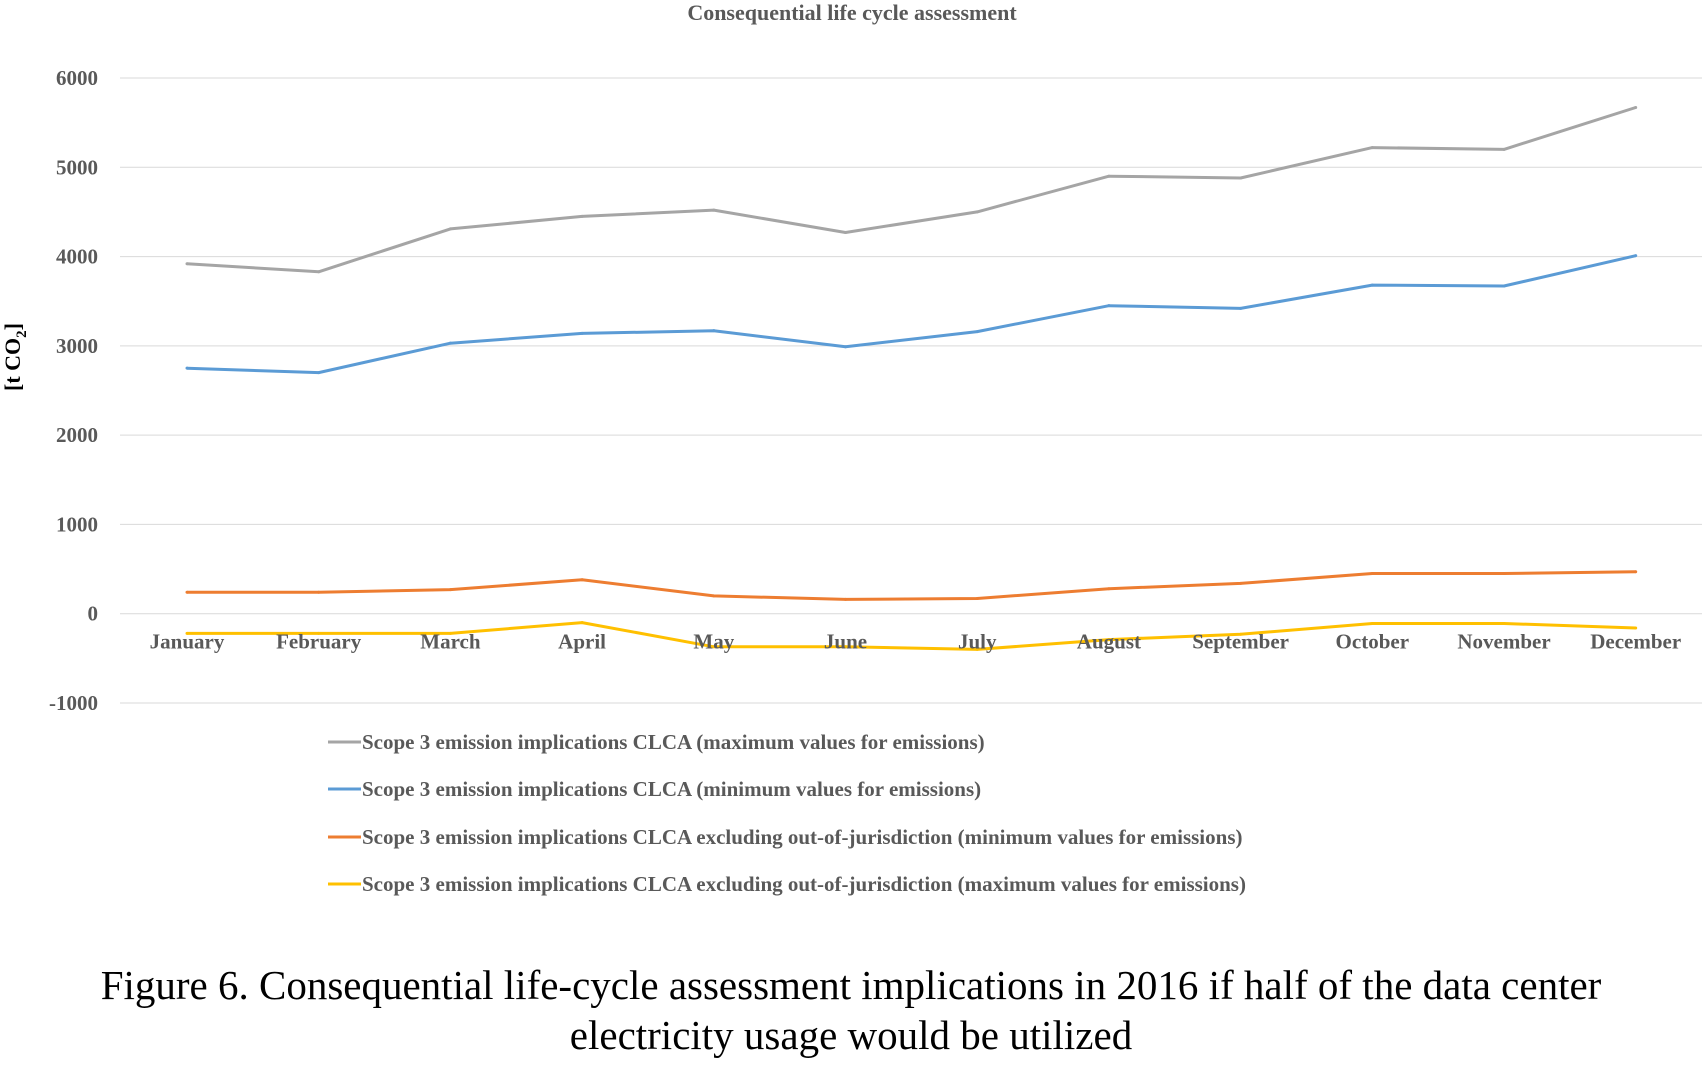  I want to click on x-tick-label: February, so click(319, 642).